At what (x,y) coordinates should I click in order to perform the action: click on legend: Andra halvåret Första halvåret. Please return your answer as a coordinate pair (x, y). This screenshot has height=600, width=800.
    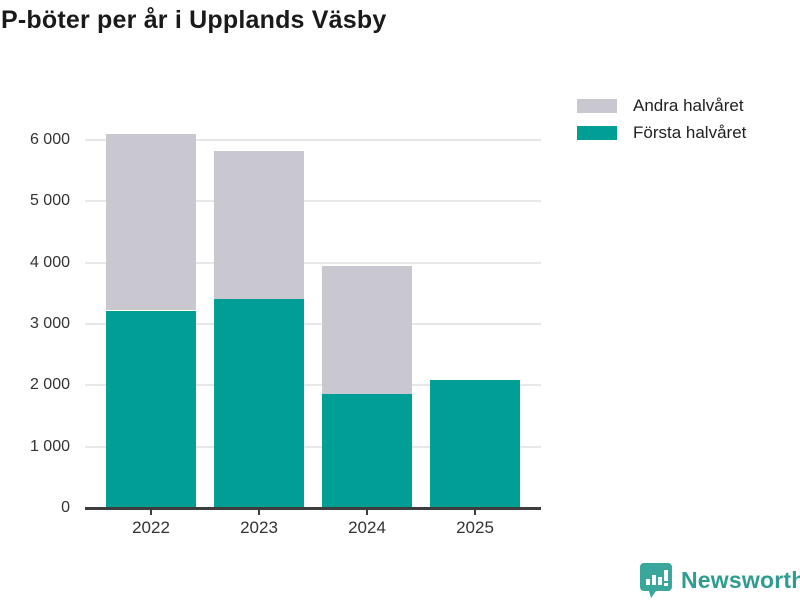
    Looking at the image, I should click on (661, 119).